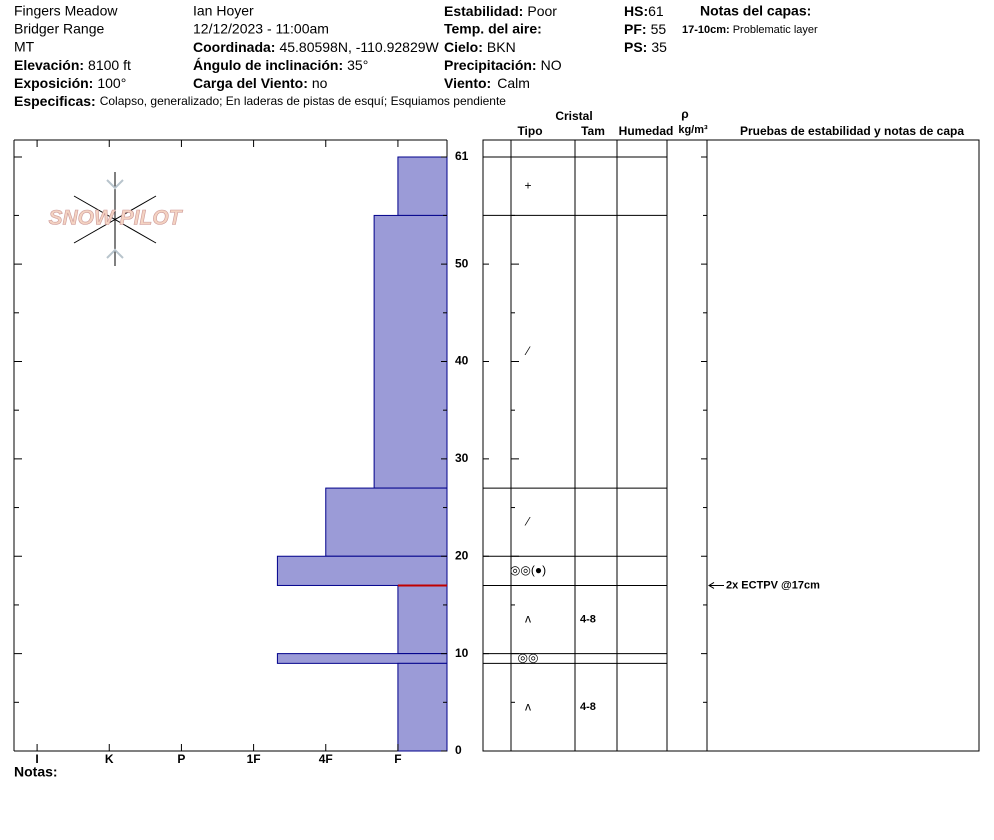  I want to click on range: Bridger Range, so click(59, 29).